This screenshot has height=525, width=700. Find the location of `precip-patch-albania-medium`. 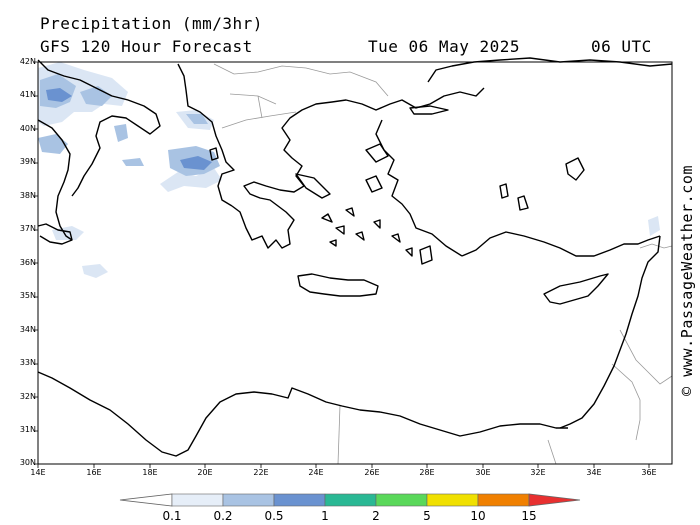

precip-patch-albania-medium is located at coordinates (197, 119).